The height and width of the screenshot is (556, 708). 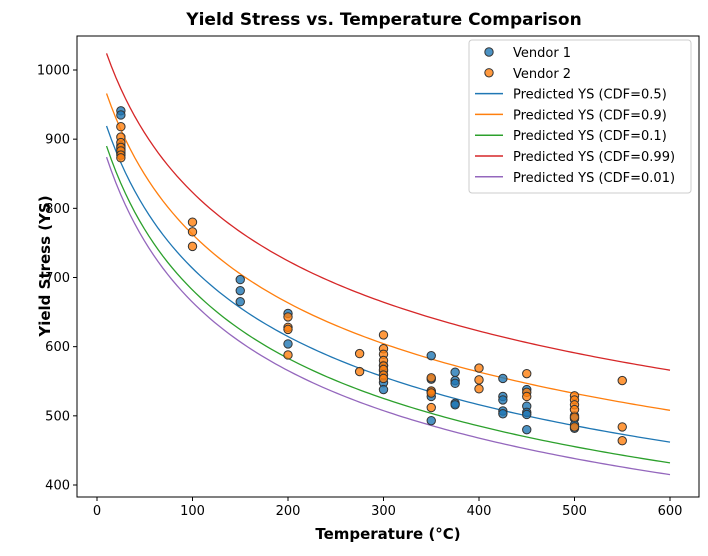 I want to click on x-axis-label: Temperature (°C), so click(x=387, y=534).